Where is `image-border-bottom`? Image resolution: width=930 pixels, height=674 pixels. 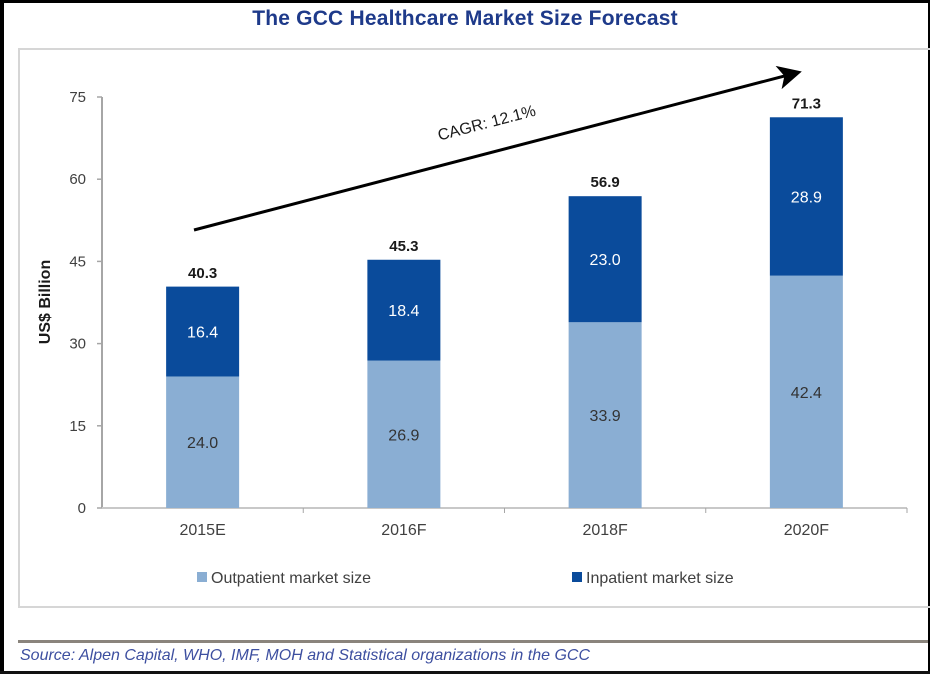
image-border-bottom is located at coordinates (465, 672).